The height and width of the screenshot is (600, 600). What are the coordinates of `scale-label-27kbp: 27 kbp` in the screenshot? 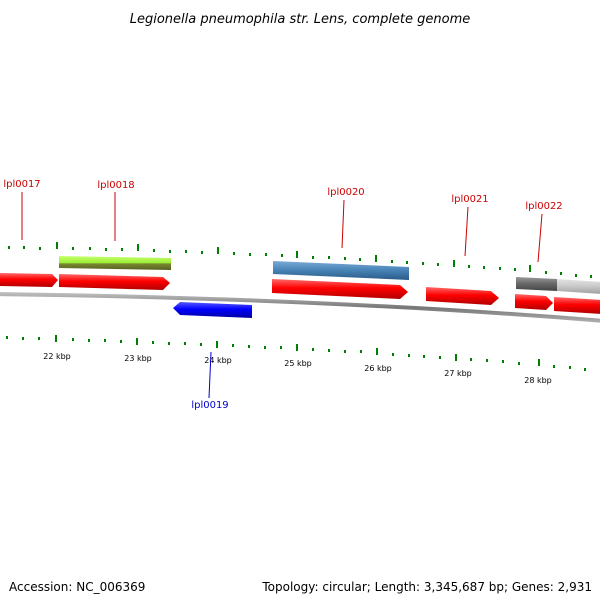 It's located at (458, 373).